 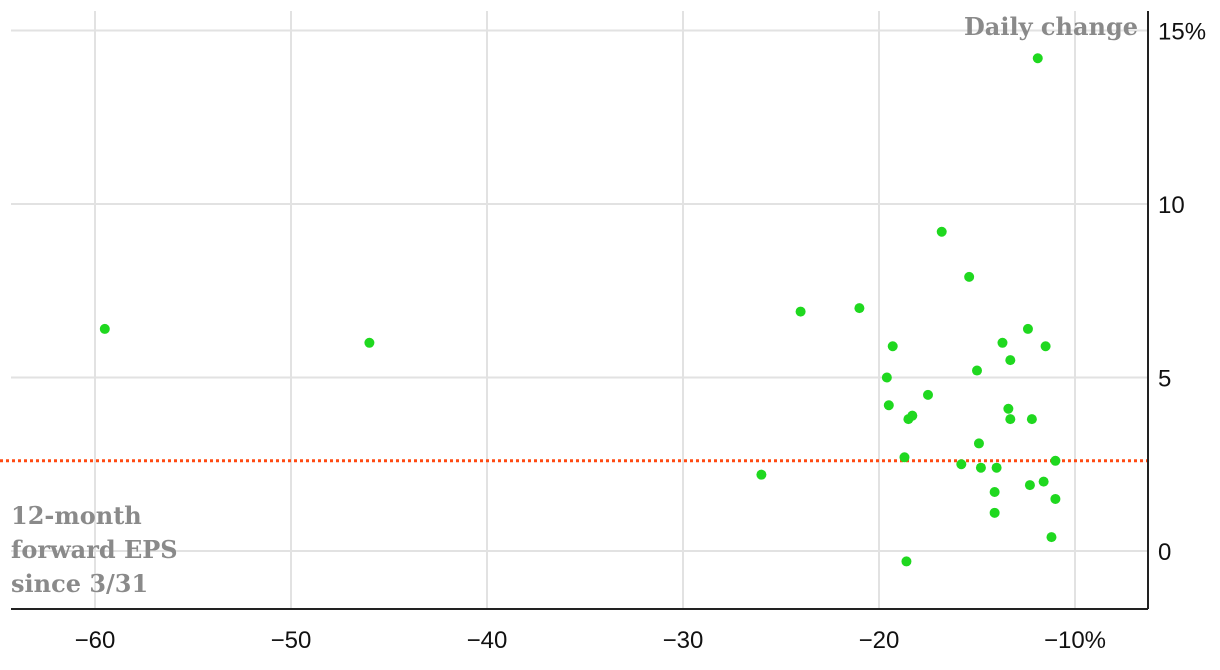 What do you see at coordinates (1171, 205) in the screenshot?
I see `y-tick-label: 10` at bounding box center [1171, 205].